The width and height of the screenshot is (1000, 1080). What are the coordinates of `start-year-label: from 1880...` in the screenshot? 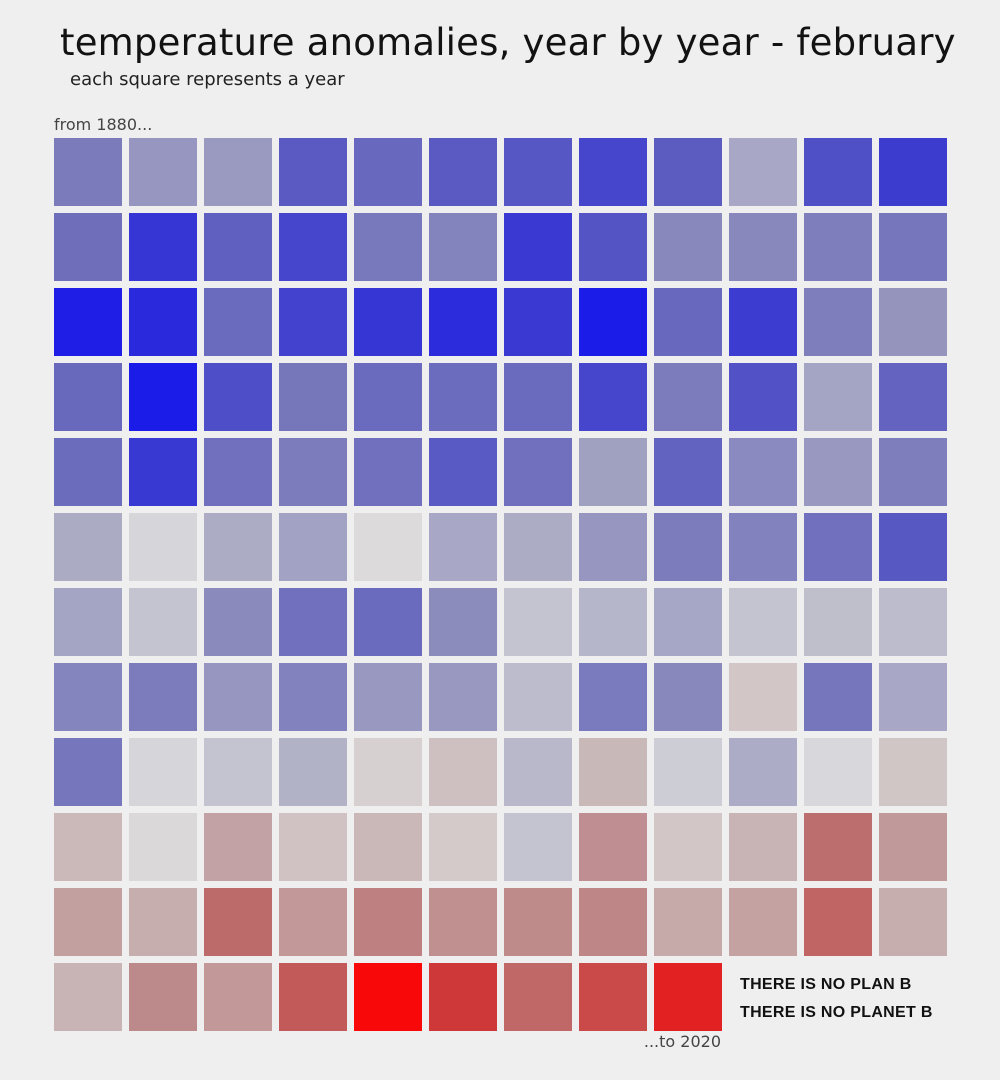 It's located at (103, 124).